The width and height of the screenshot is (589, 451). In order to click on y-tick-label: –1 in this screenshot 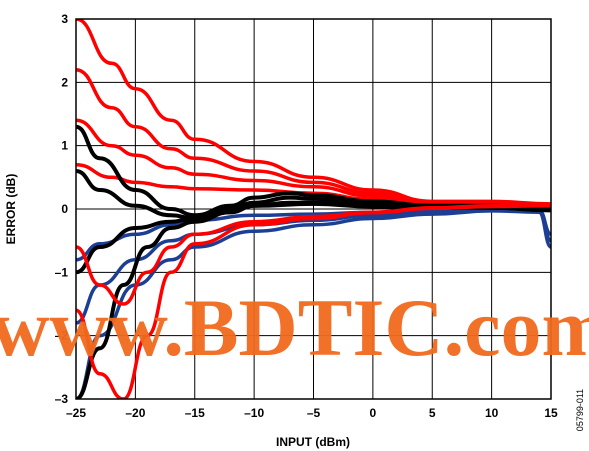, I will do `click(62, 272)`.